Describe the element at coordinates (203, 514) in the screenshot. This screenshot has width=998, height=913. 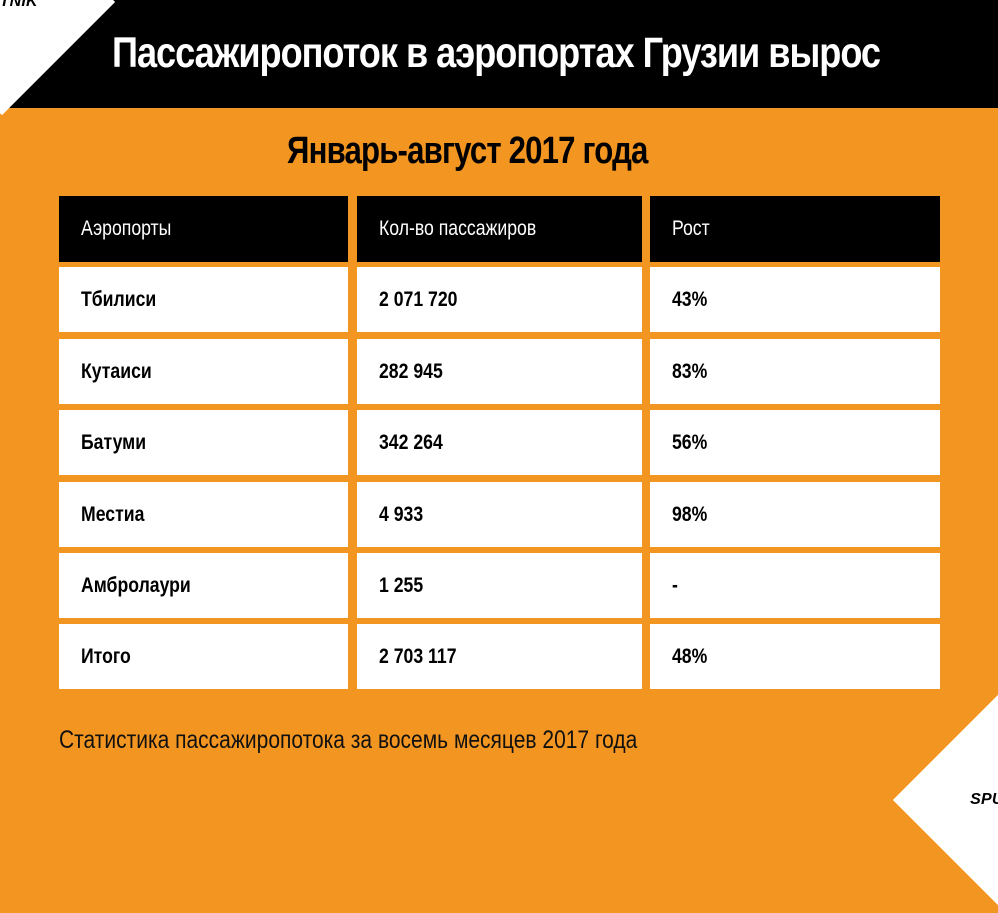
I see `table-cell-r3-c0: Местиа` at that location.